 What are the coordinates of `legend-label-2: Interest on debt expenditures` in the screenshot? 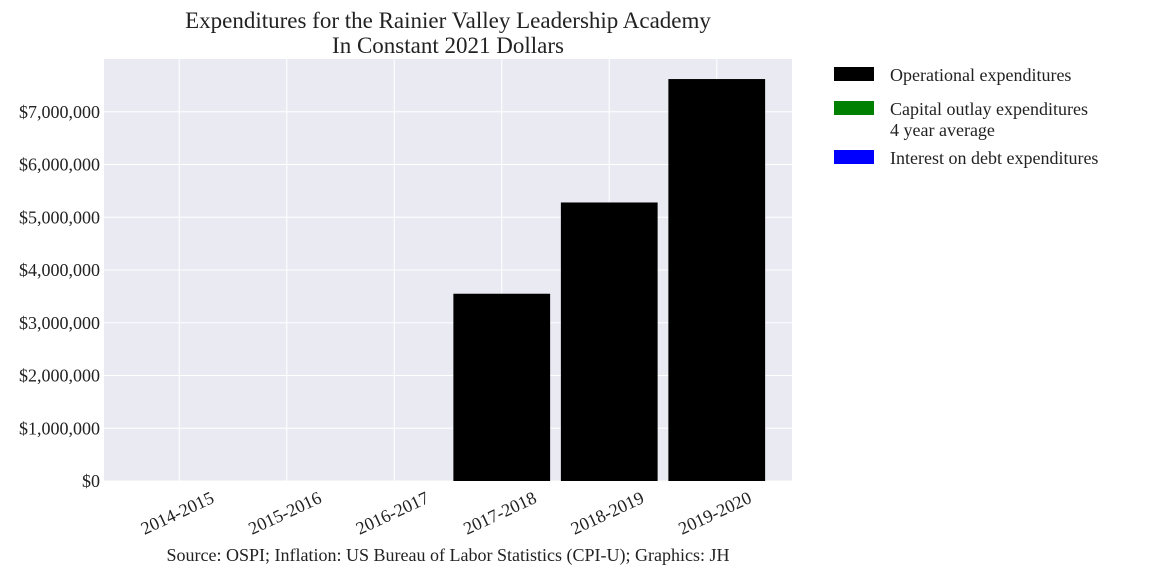 It's located at (994, 158).